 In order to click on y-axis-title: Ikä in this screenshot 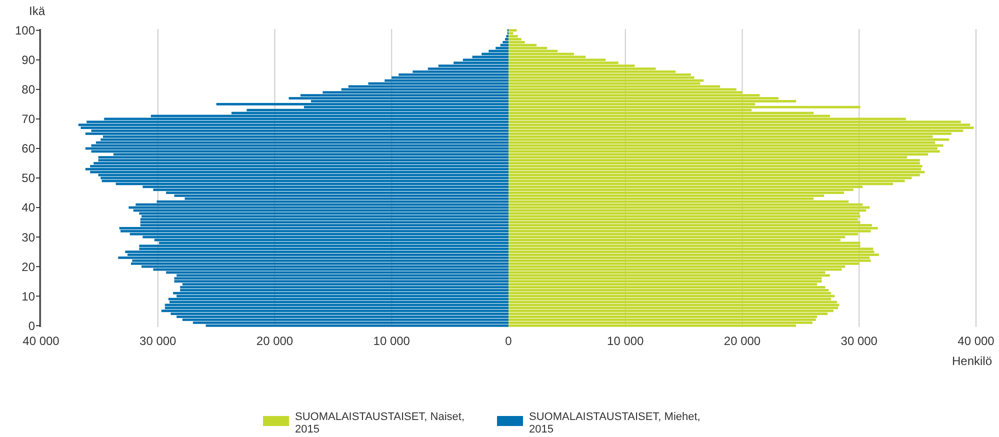, I will do `click(37, 11)`.